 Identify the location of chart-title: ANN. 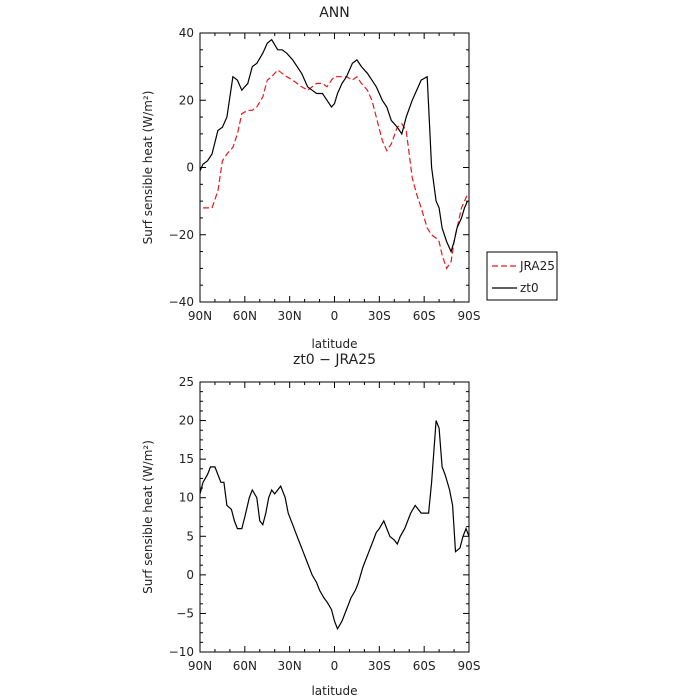
(334, 13).